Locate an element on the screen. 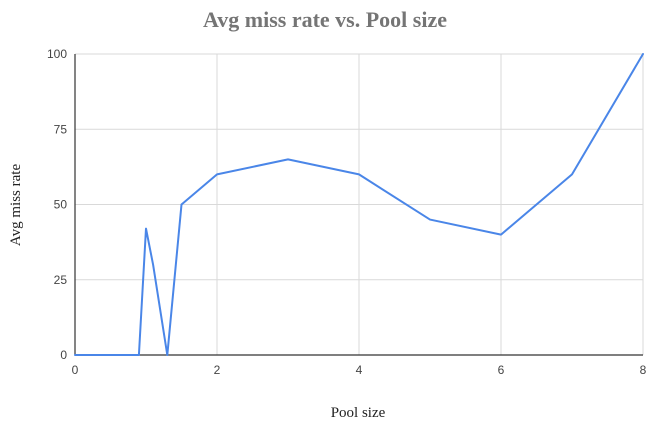  y-tick-label: 75 is located at coordinates (61, 129).